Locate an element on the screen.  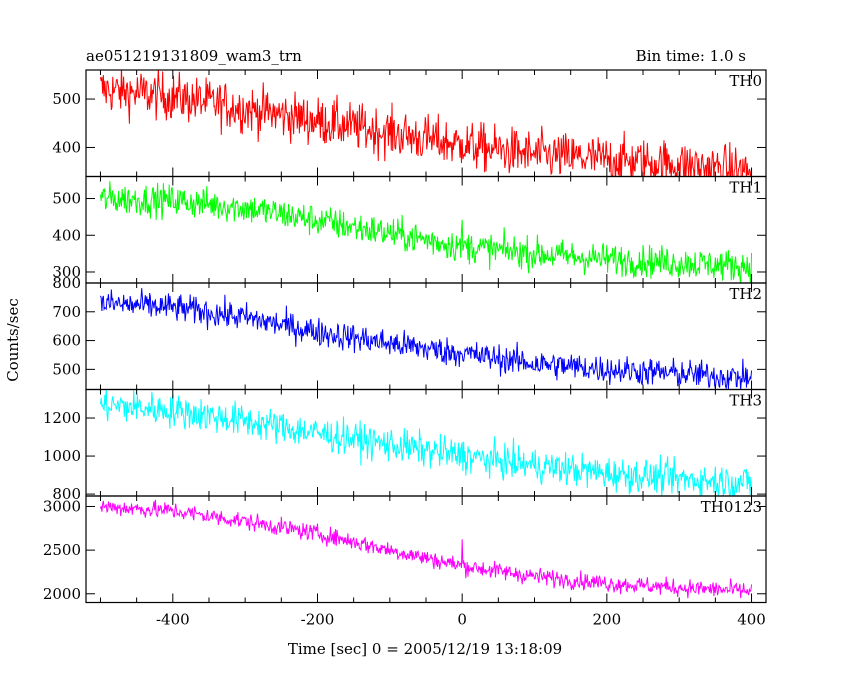
y-tick-label: 600 is located at coordinates (66, 341).